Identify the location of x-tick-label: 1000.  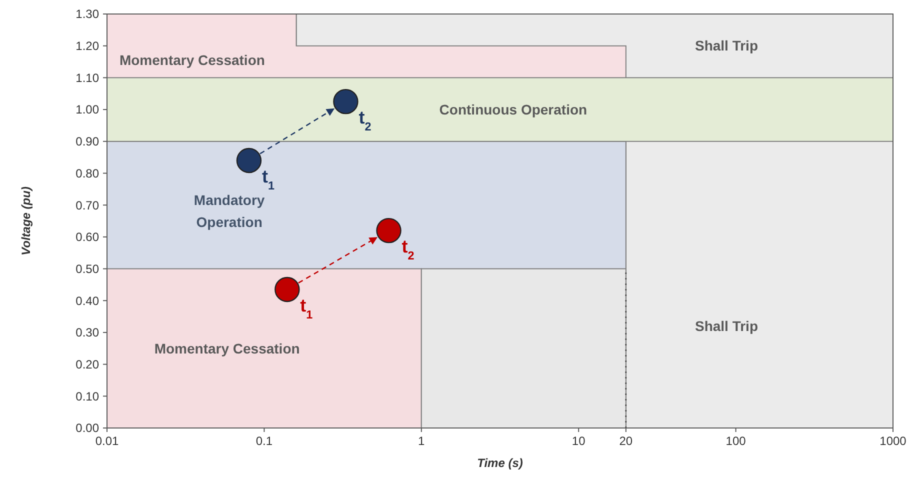
(893, 441).